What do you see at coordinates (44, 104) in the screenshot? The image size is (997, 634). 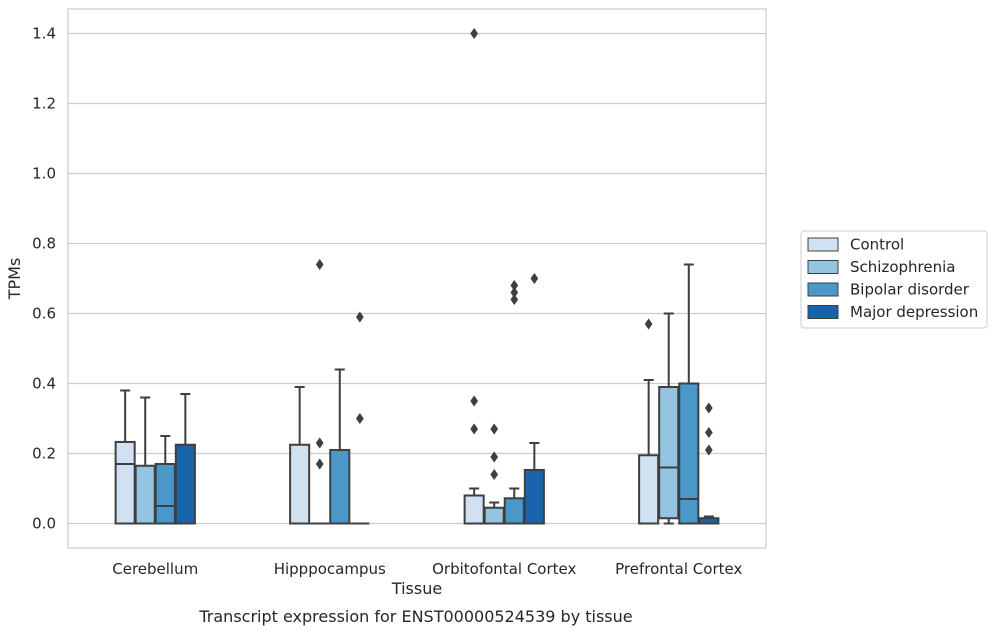 I see `y-tick-label: 1.2` at bounding box center [44, 104].